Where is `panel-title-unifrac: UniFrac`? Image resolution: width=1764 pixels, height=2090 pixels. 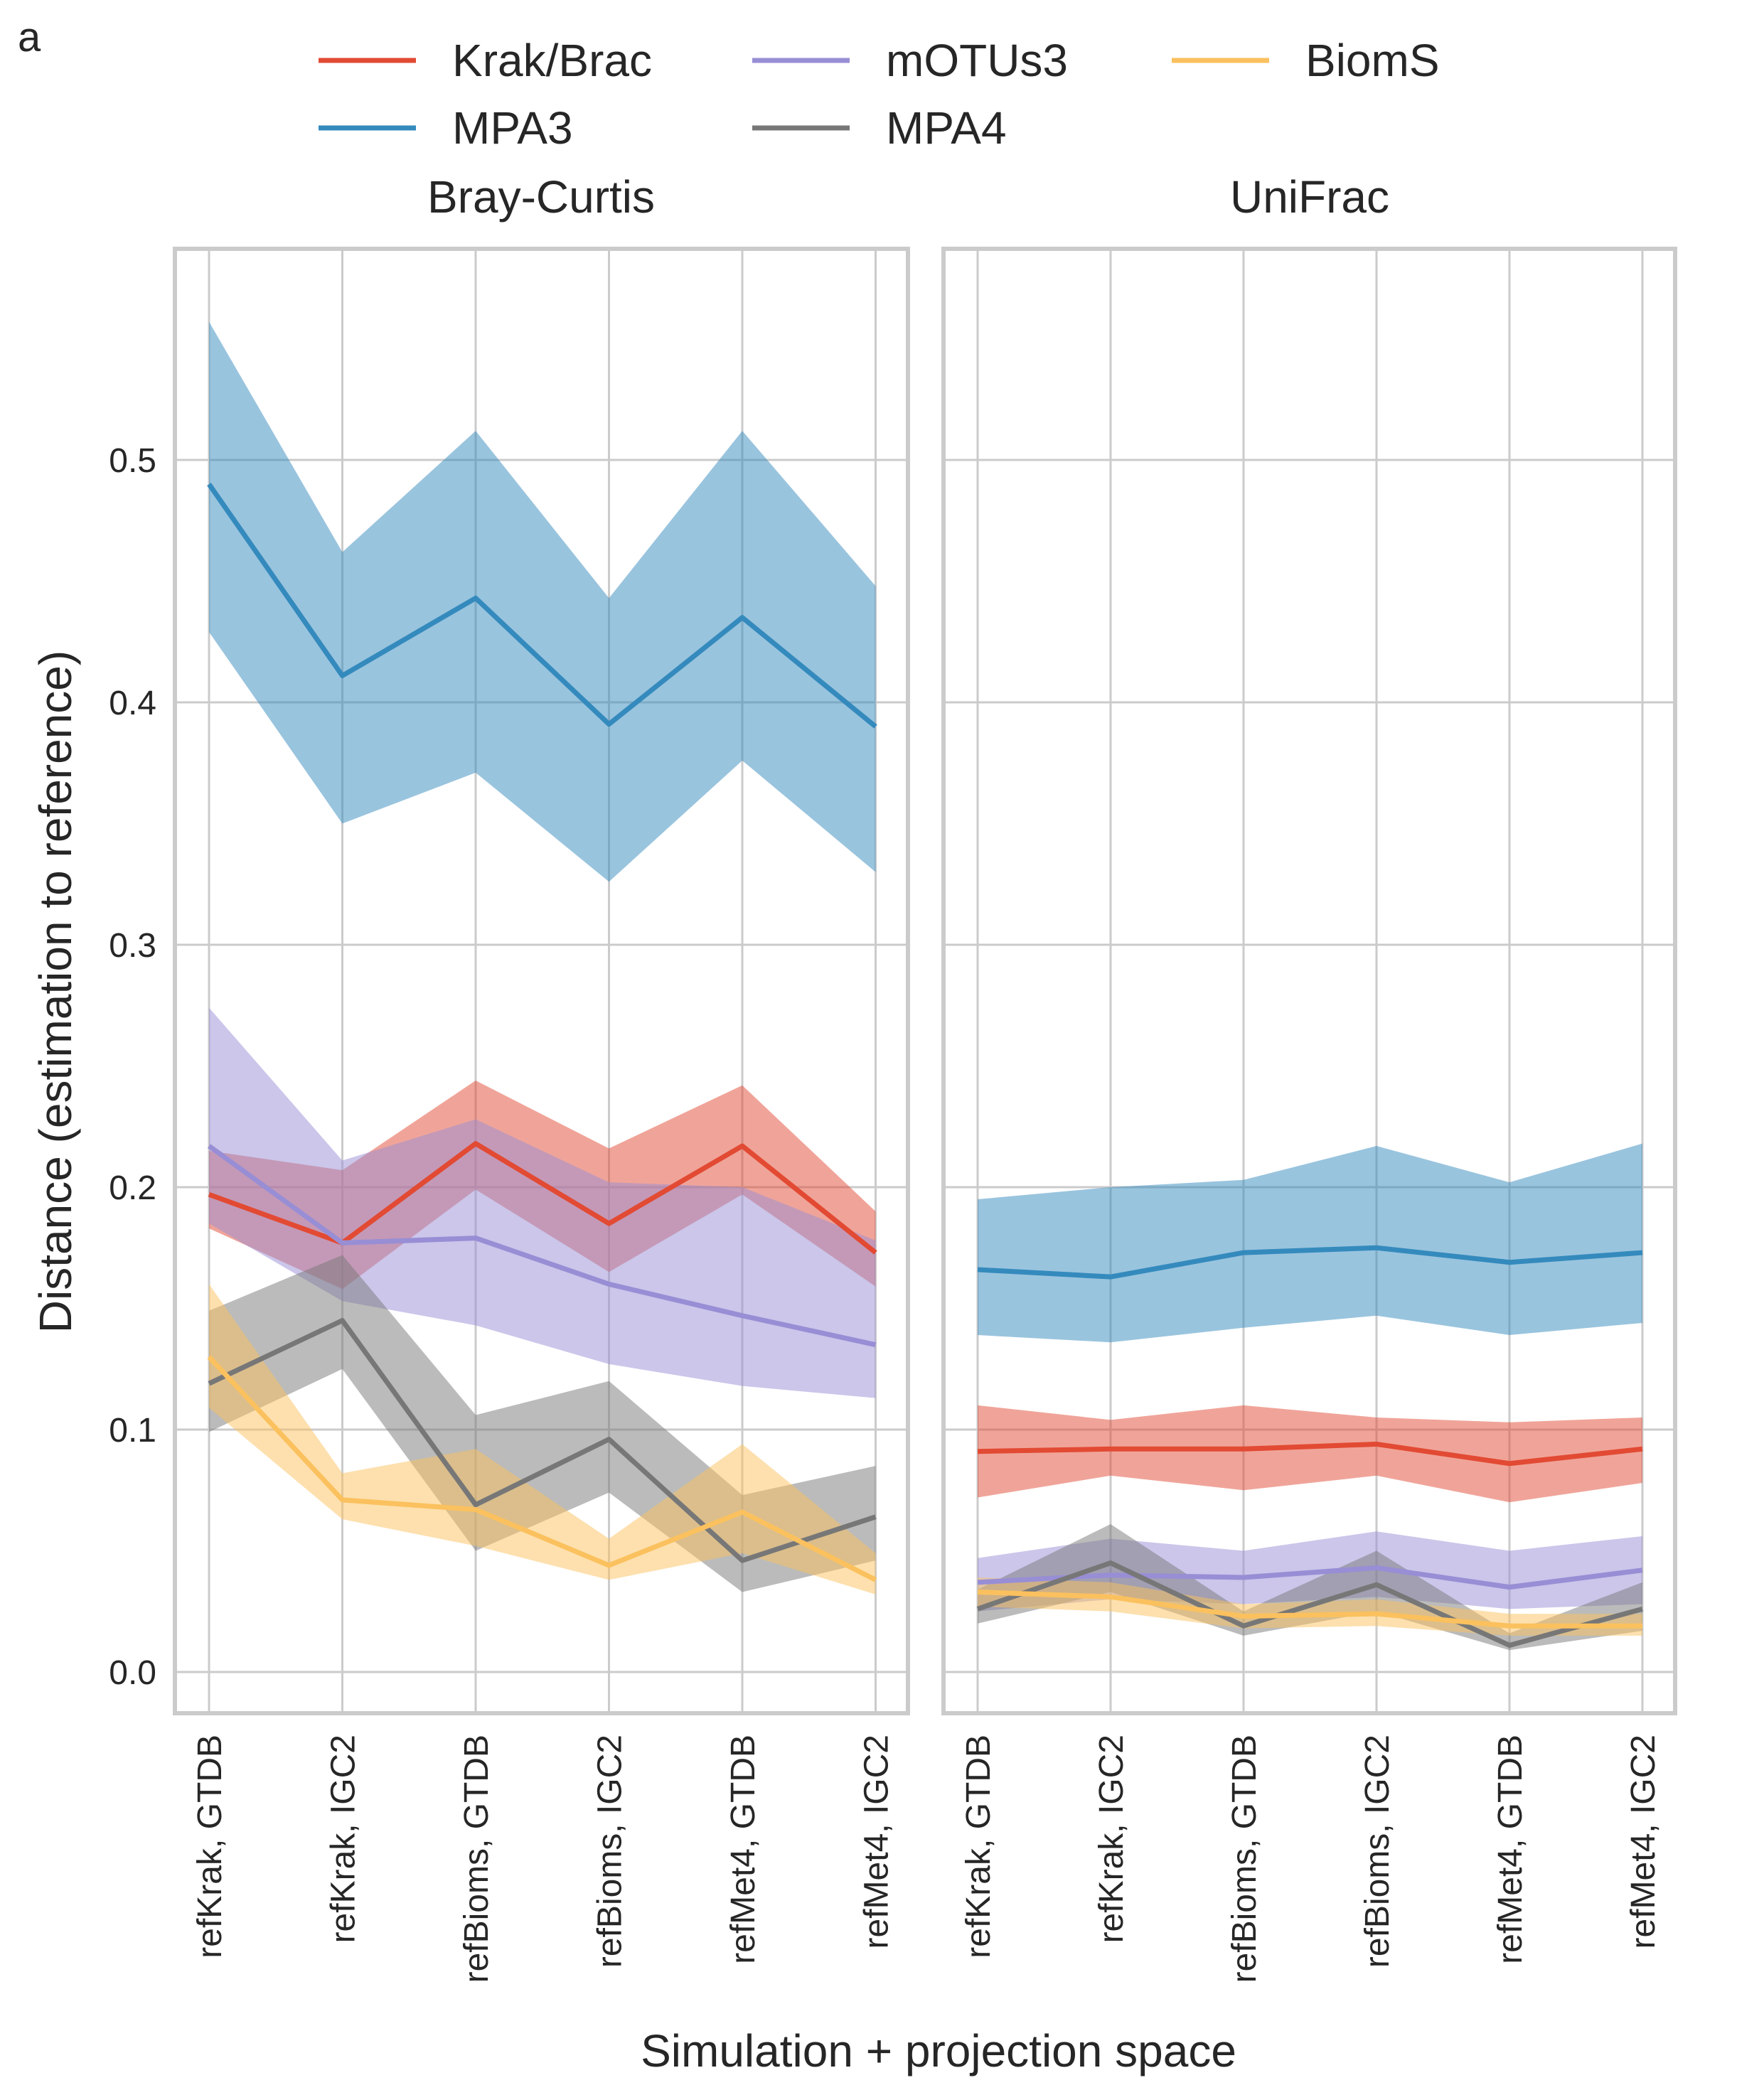
panel-title-unifrac: UniFrac is located at coordinates (1309, 197).